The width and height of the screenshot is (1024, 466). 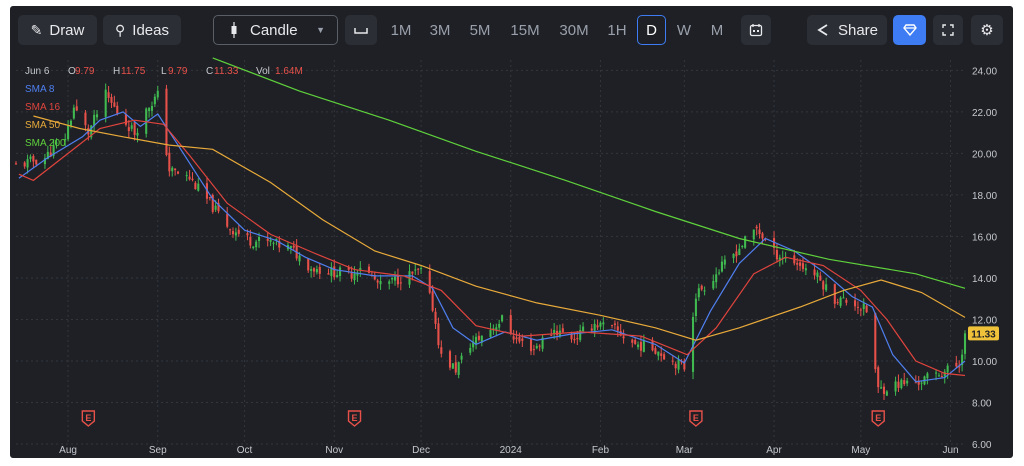 I want to click on chart-type-select: Candle ▼, so click(x=275, y=30).